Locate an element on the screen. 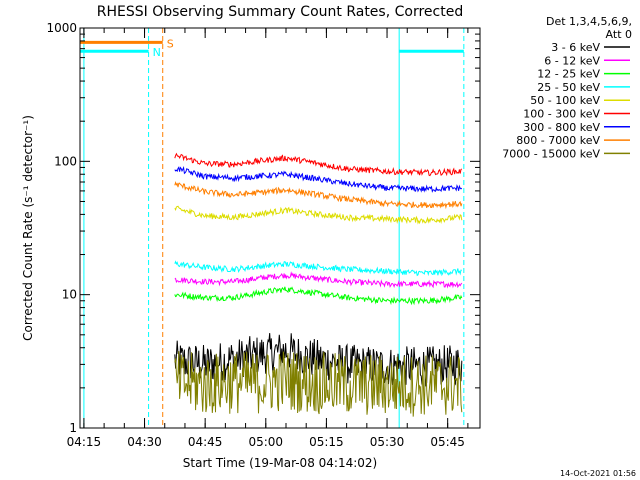  x-tick-label: 05:45 is located at coordinates (447, 442).